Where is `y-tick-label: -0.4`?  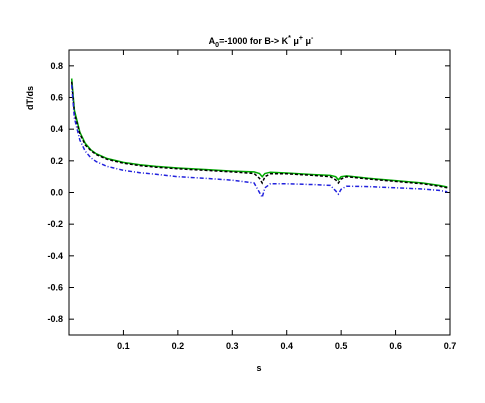 y-tick-label: -0.4 is located at coordinates (55, 256).